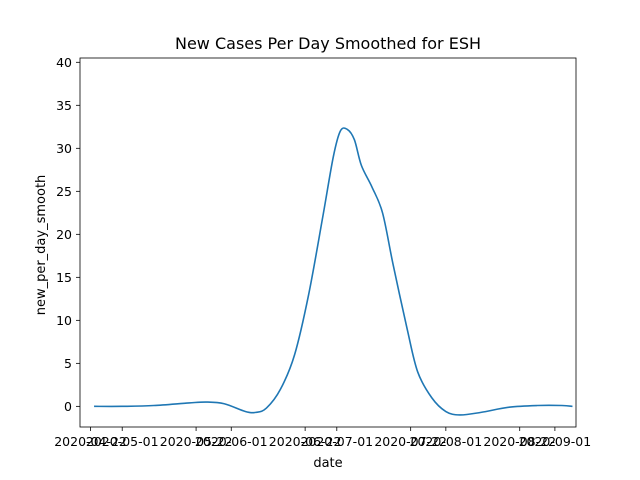  What do you see at coordinates (64, 105) in the screenshot?
I see `y-tick-label: 35` at bounding box center [64, 105].